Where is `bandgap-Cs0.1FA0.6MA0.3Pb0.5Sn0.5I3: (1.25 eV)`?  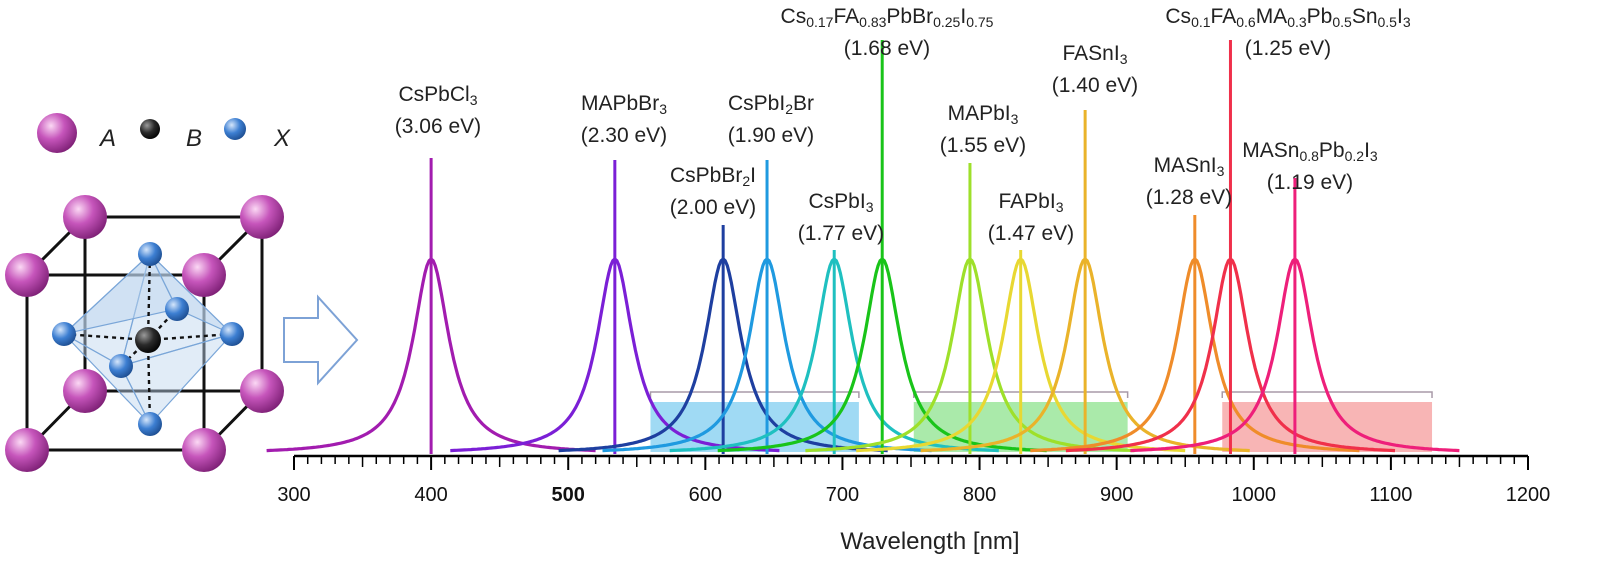
bandgap-Cs0.1FA0.6MA0.3Pb0.5Sn0.5I3: (1.25 eV) is located at coordinates (1288, 48).